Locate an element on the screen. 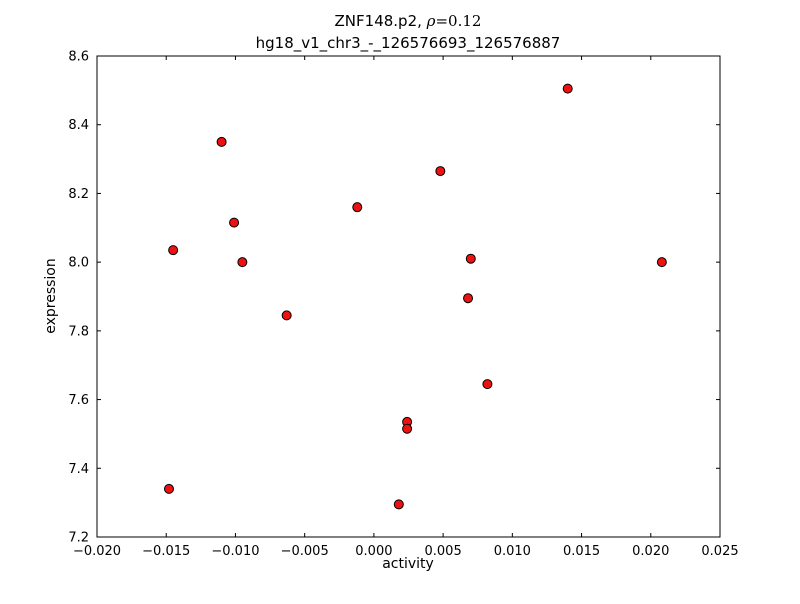 The width and height of the screenshot is (800, 604). rho-symbol: ρ is located at coordinates (431, 21).